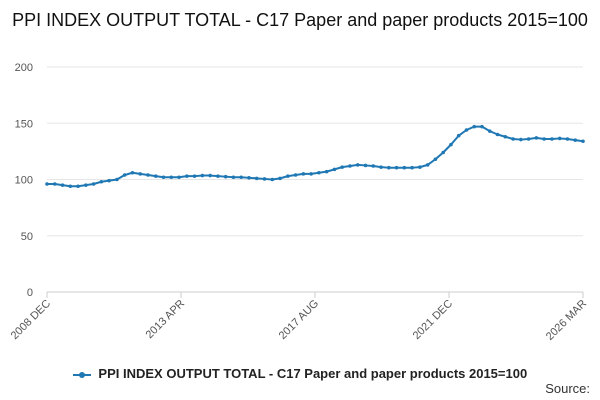 This screenshot has width=600, height=400. What do you see at coordinates (24, 124) in the screenshot?
I see `y-tick-label: 150` at bounding box center [24, 124].